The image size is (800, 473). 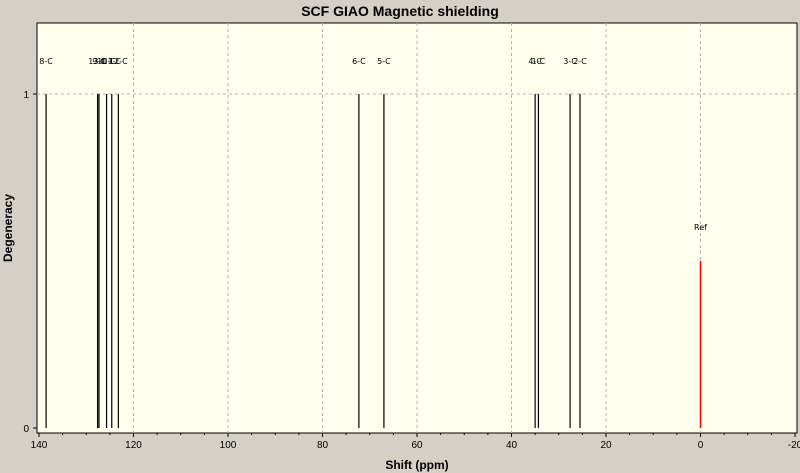 What do you see at coordinates (794, 445) in the screenshot?
I see `x-tick-label: -20` at bounding box center [794, 445].